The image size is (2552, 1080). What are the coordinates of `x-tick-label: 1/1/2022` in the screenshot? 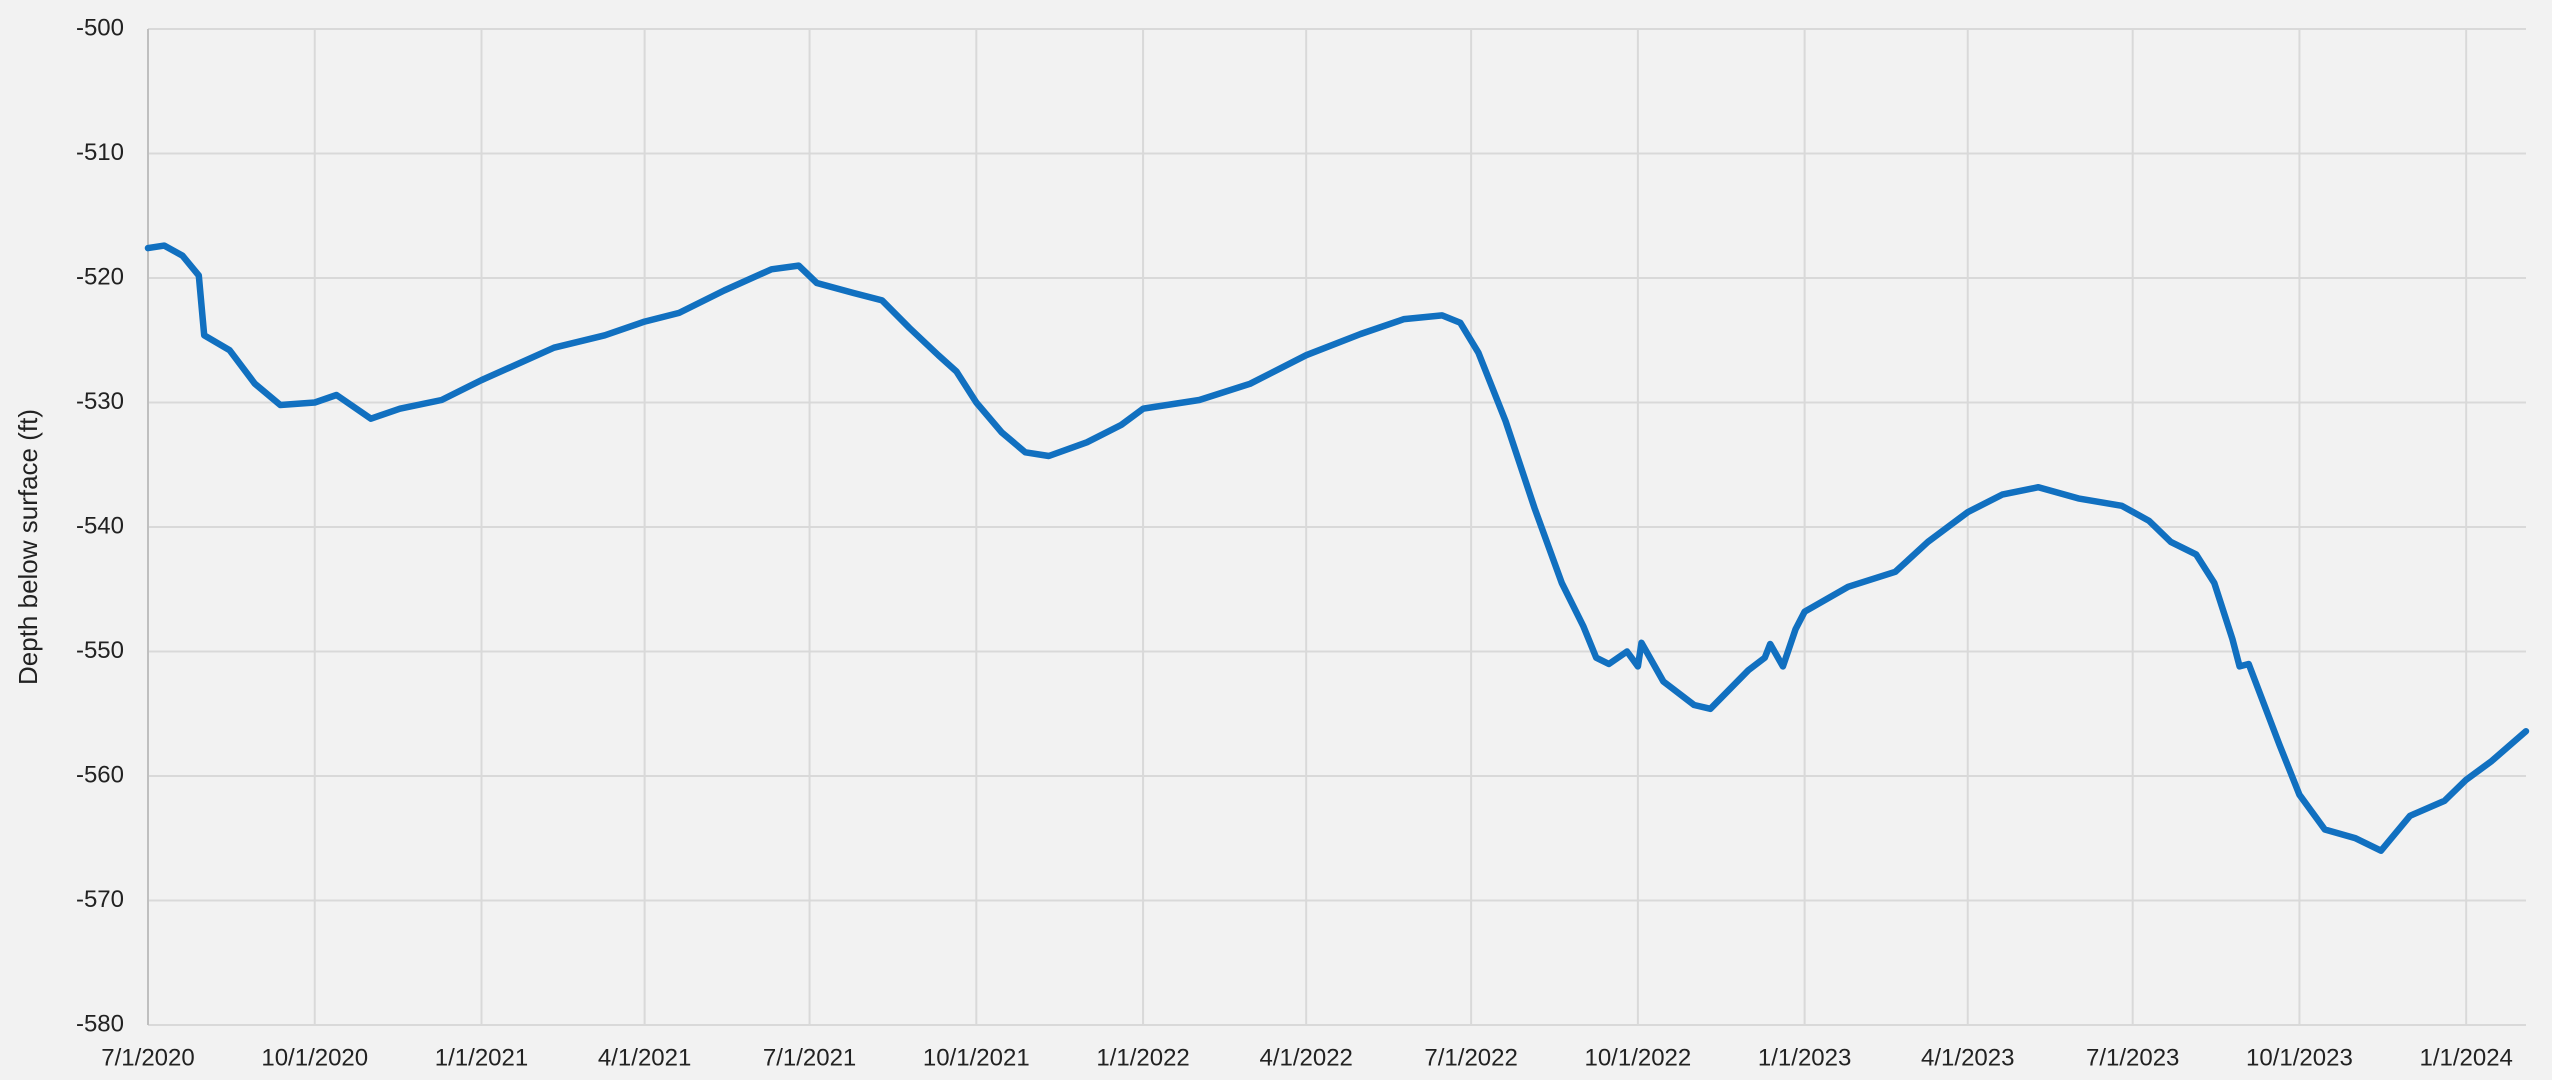 It's located at (1142, 1057).